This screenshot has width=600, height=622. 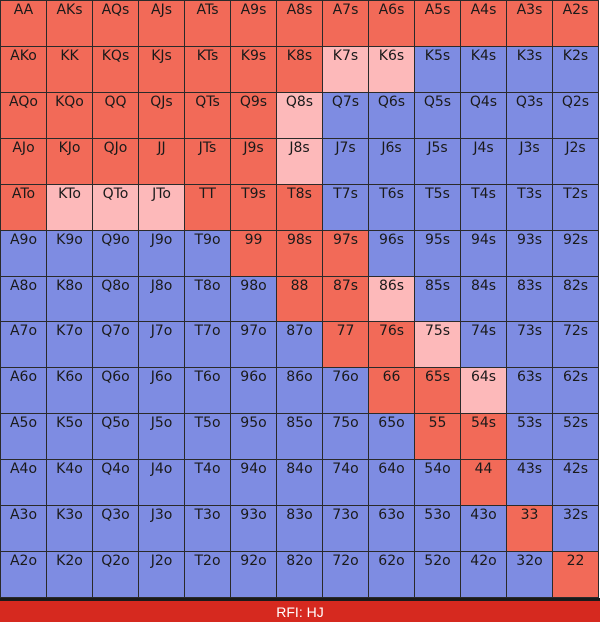 What do you see at coordinates (116, 207) in the screenshot?
I see `hand-cell: QTo` at bounding box center [116, 207].